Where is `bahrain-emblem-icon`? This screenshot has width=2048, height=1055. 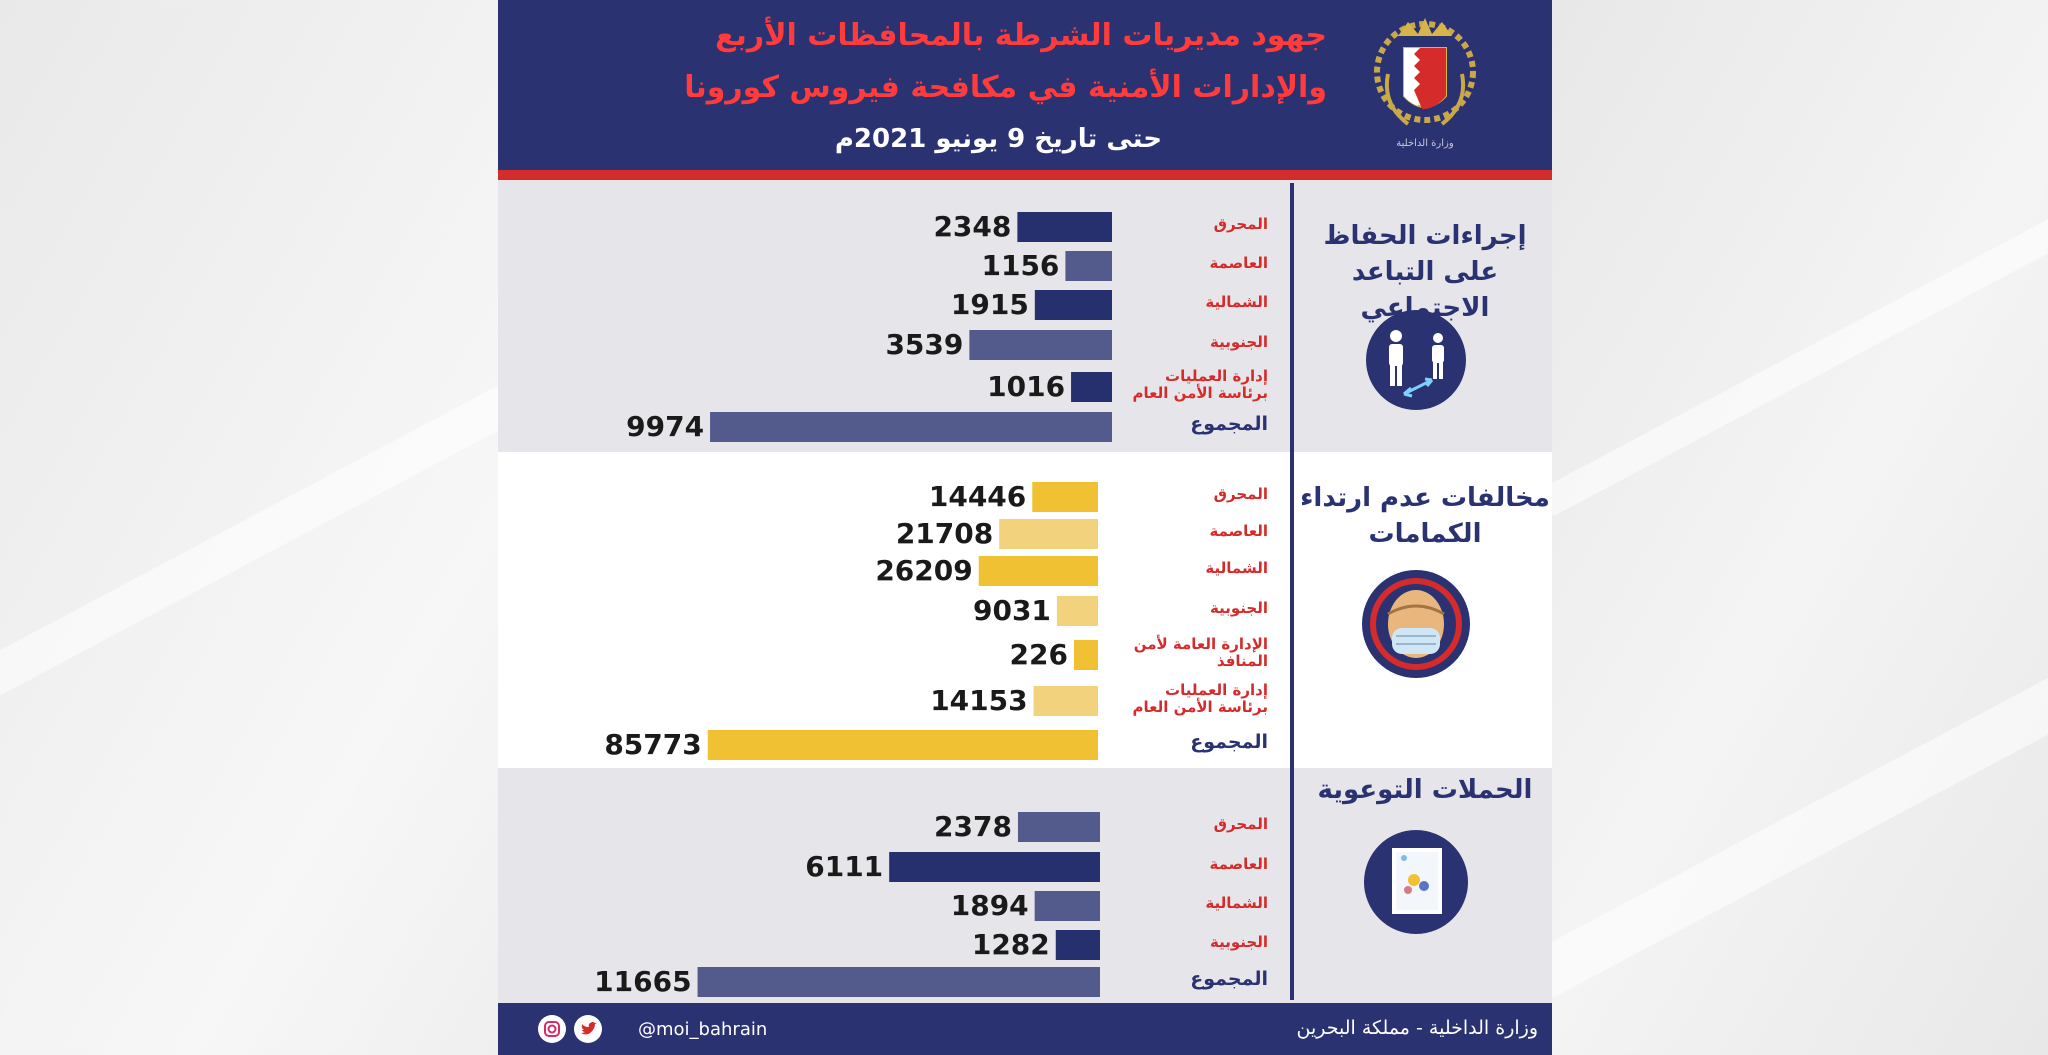 bahrain-emblem-icon is located at coordinates (1425, 72).